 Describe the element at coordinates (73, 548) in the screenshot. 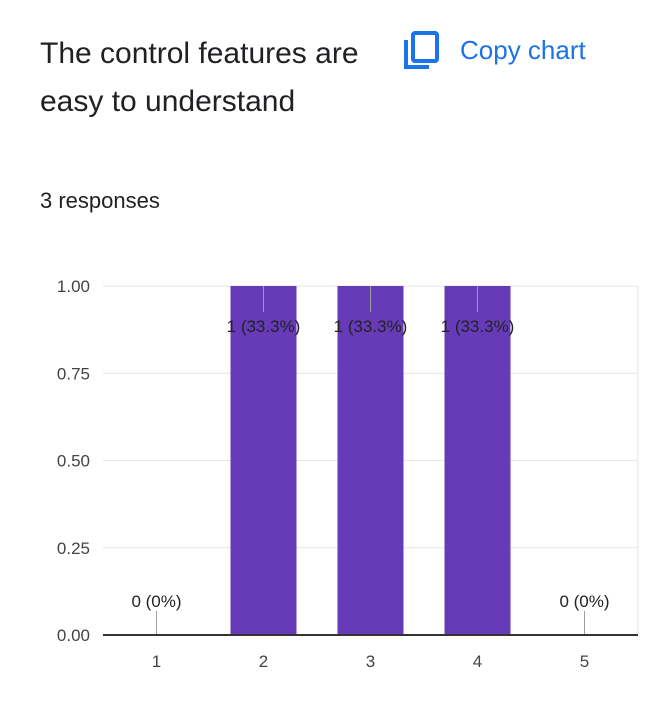

I see `y-tick-label: 0.25` at that location.